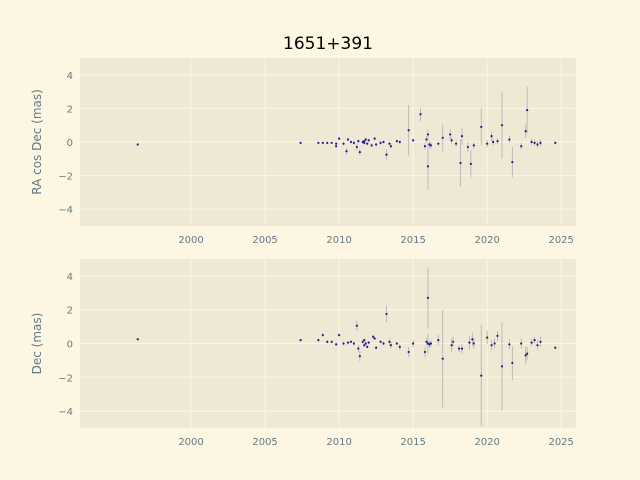 The height and width of the screenshot is (480, 640). I want to click on dec-x-tick-label: 2025, so click(560, 442).